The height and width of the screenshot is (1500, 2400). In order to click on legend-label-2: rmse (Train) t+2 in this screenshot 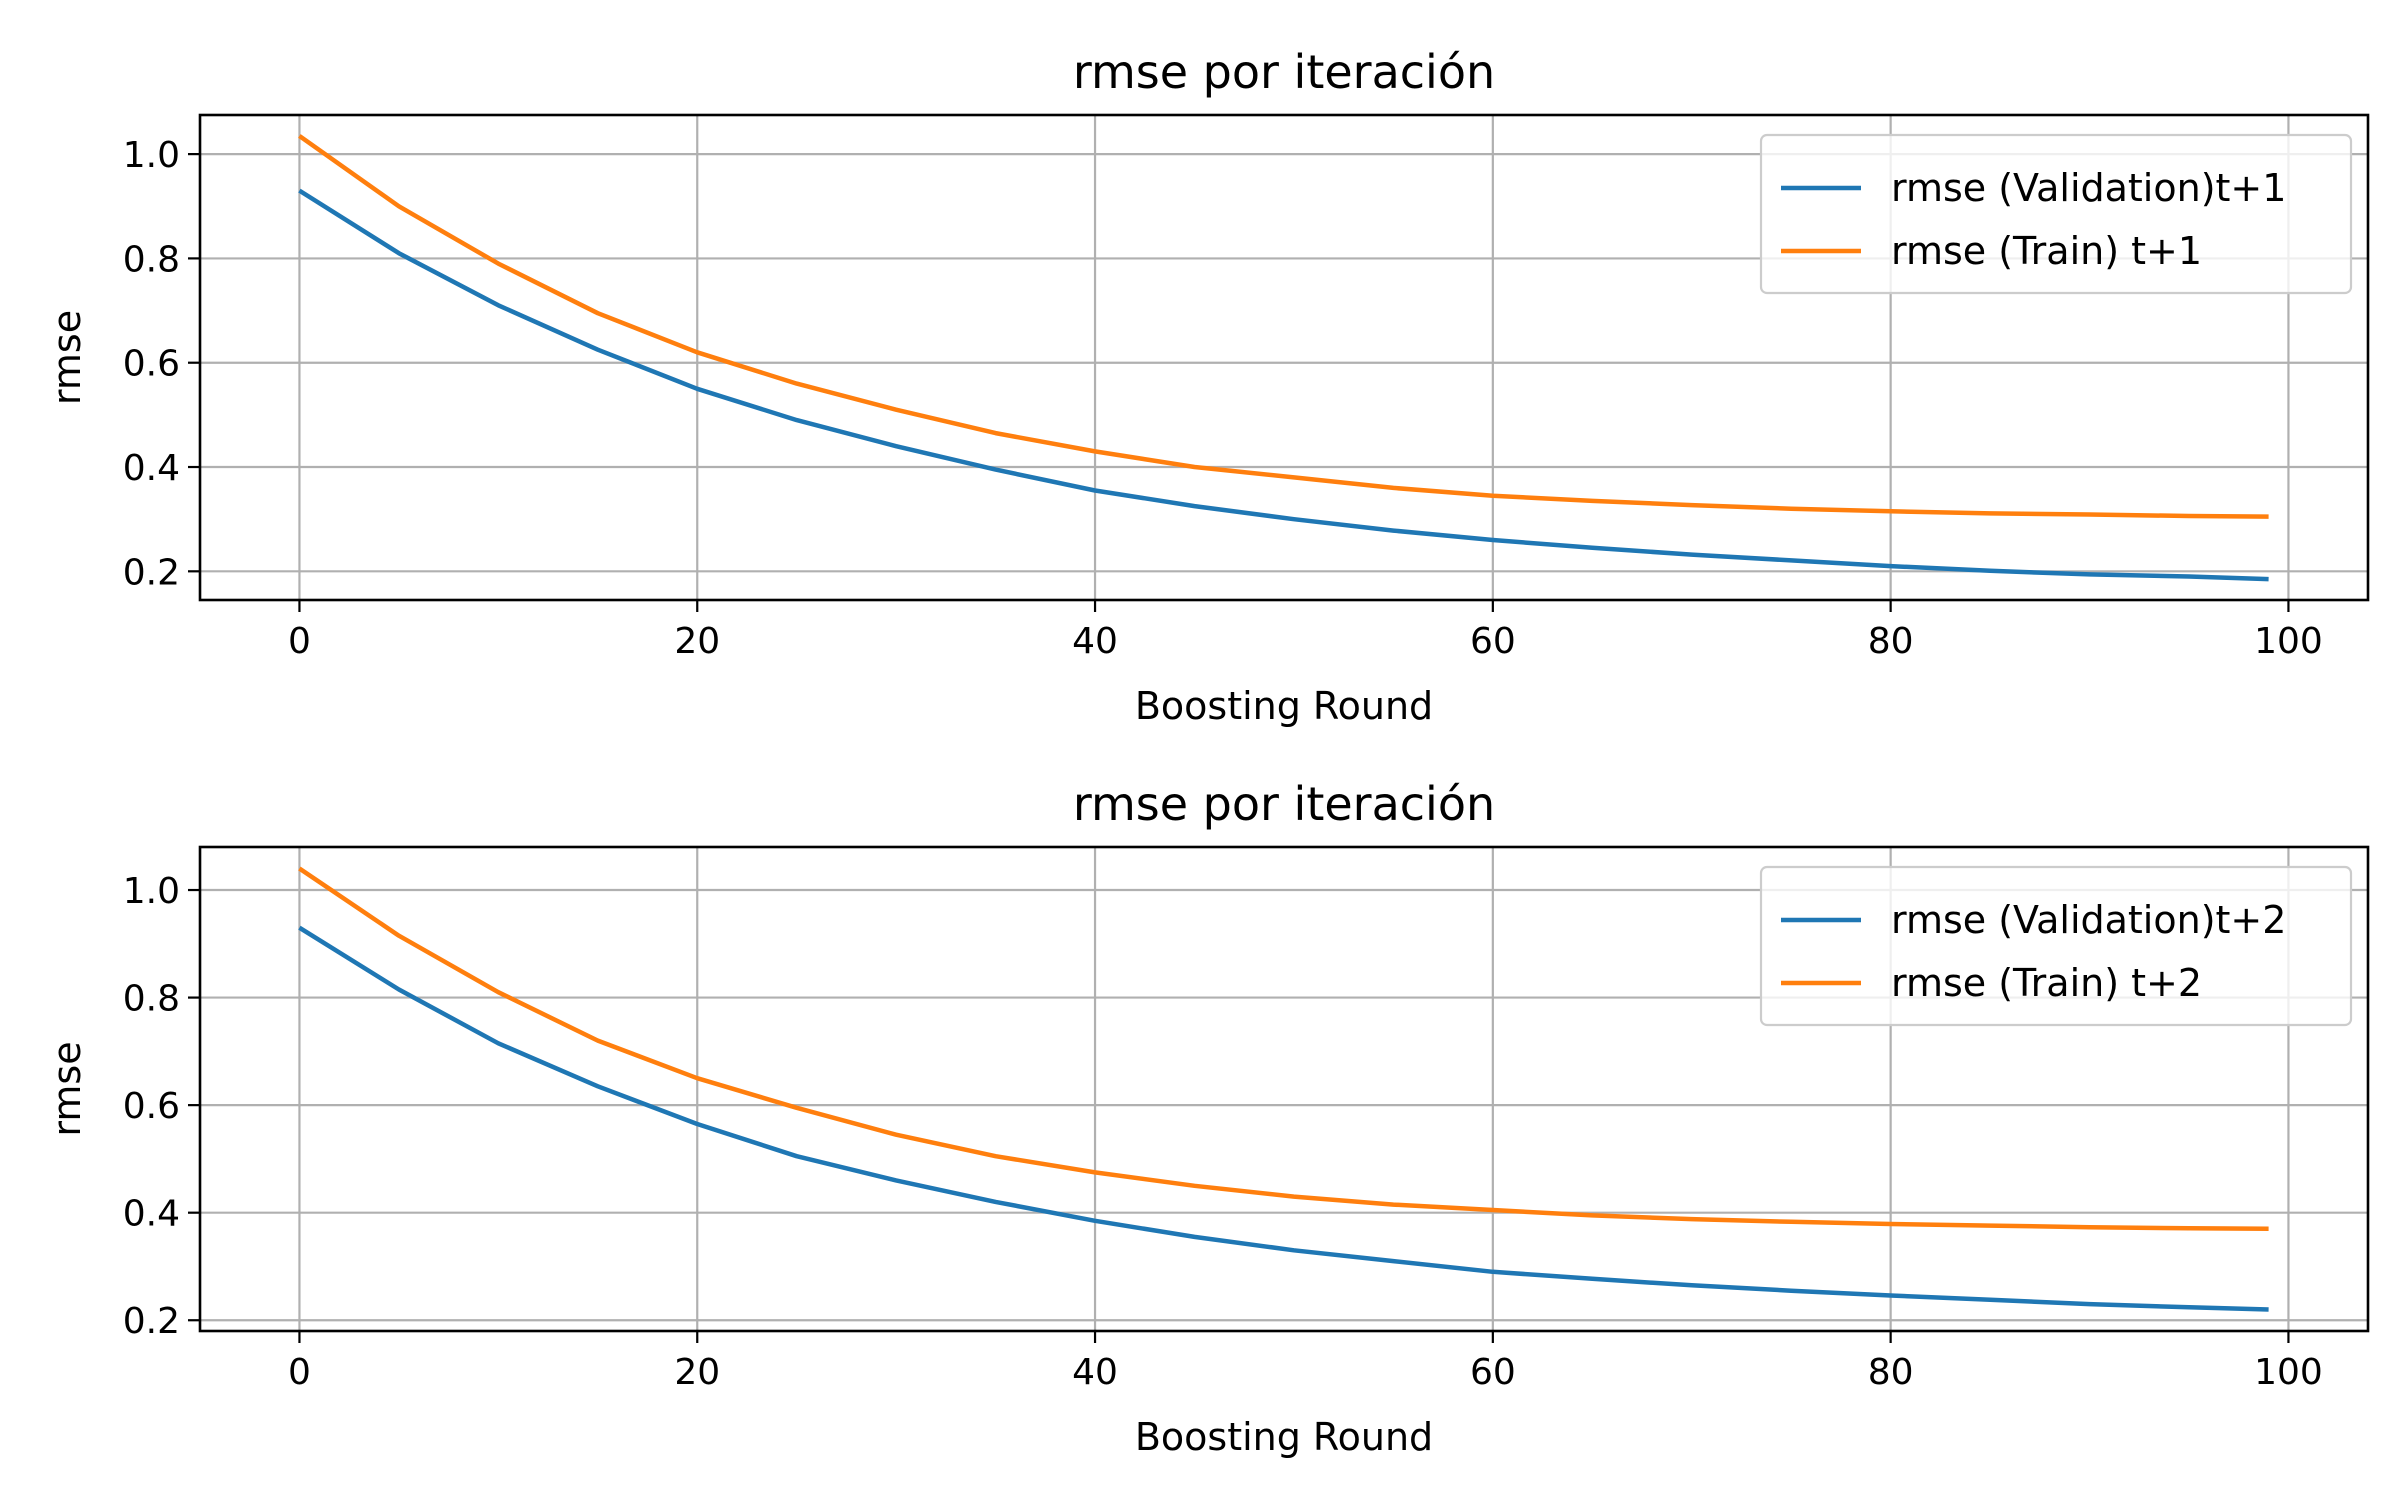, I will do `click(2046, 983)`.